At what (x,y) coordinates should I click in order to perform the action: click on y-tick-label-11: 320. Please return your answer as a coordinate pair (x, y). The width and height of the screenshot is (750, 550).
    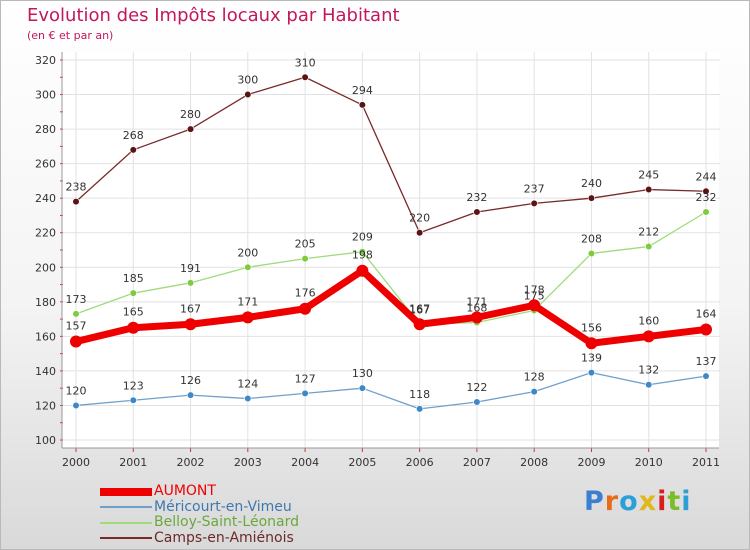
    Looking at the image, I should click on (45, 60).